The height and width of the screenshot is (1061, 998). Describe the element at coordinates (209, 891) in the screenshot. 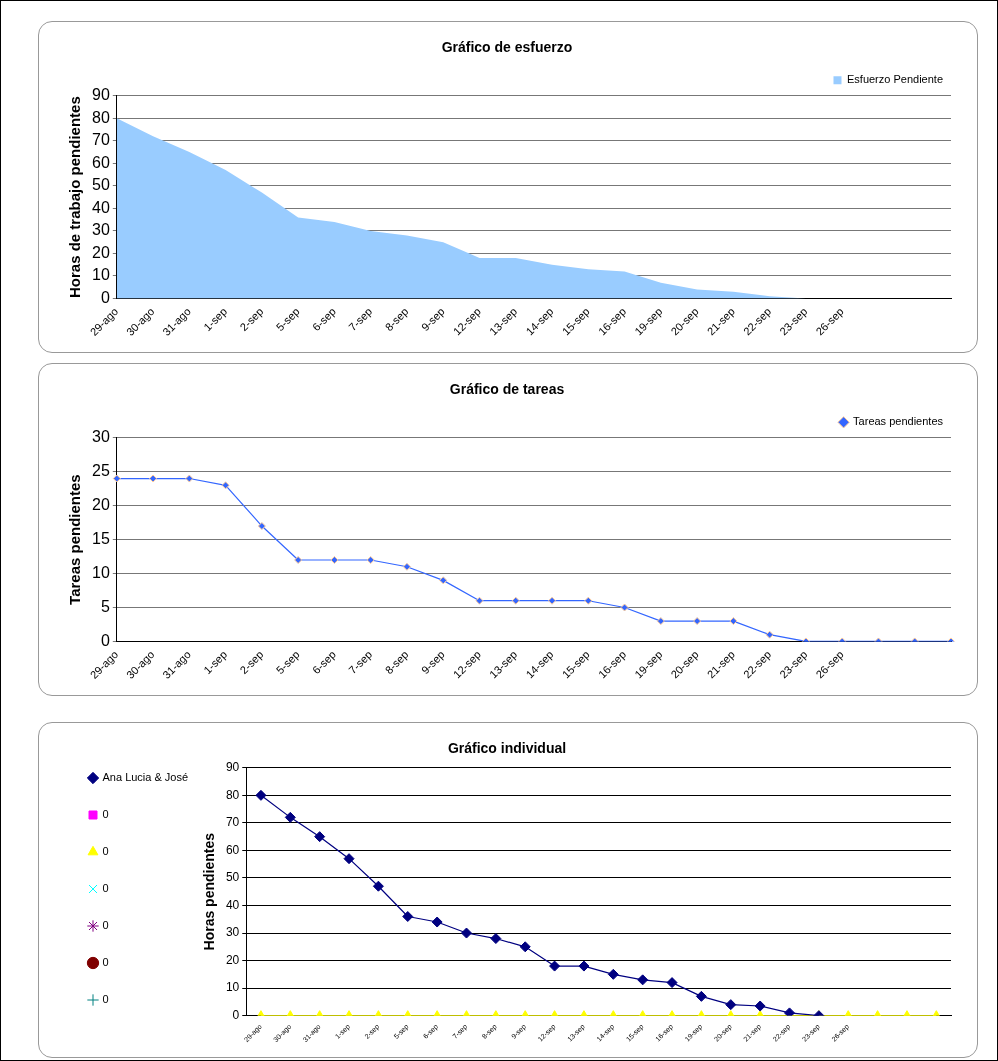

I see `y-axis-title: Horas pendientes` at that location.